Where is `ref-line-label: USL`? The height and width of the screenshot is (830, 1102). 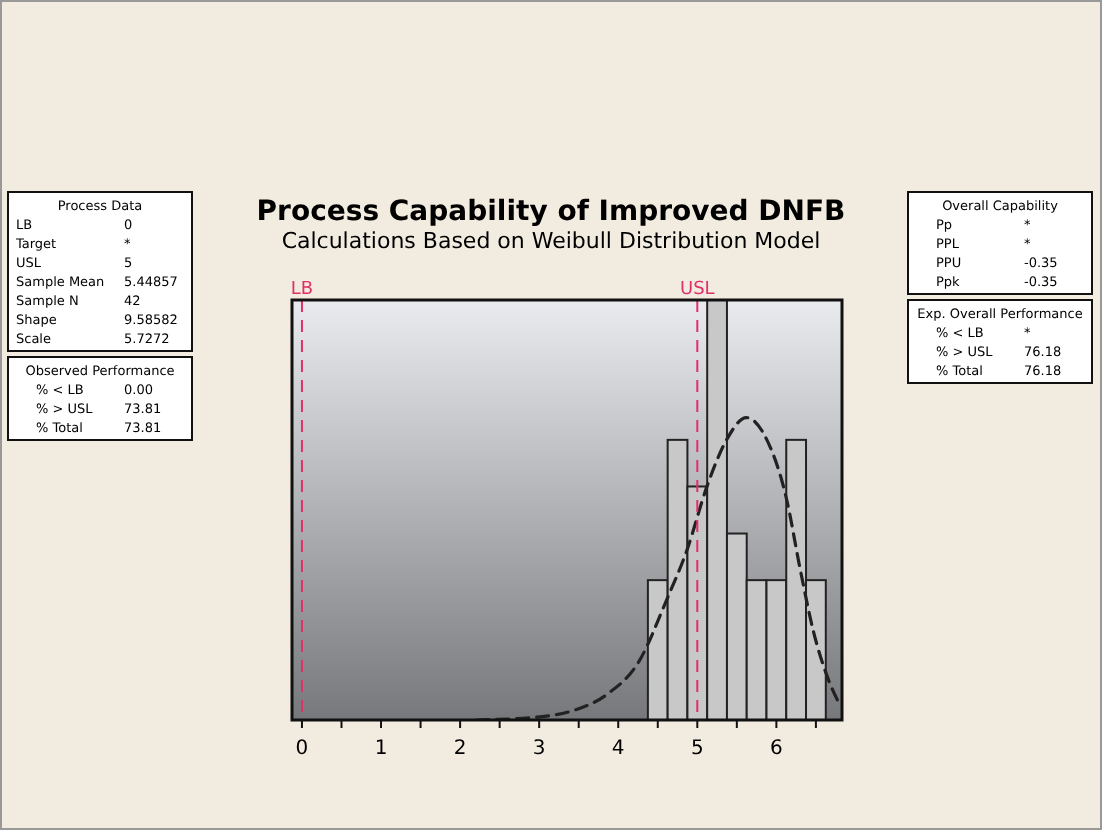 ref-line-label: USL is located at coordinates (697, 290).